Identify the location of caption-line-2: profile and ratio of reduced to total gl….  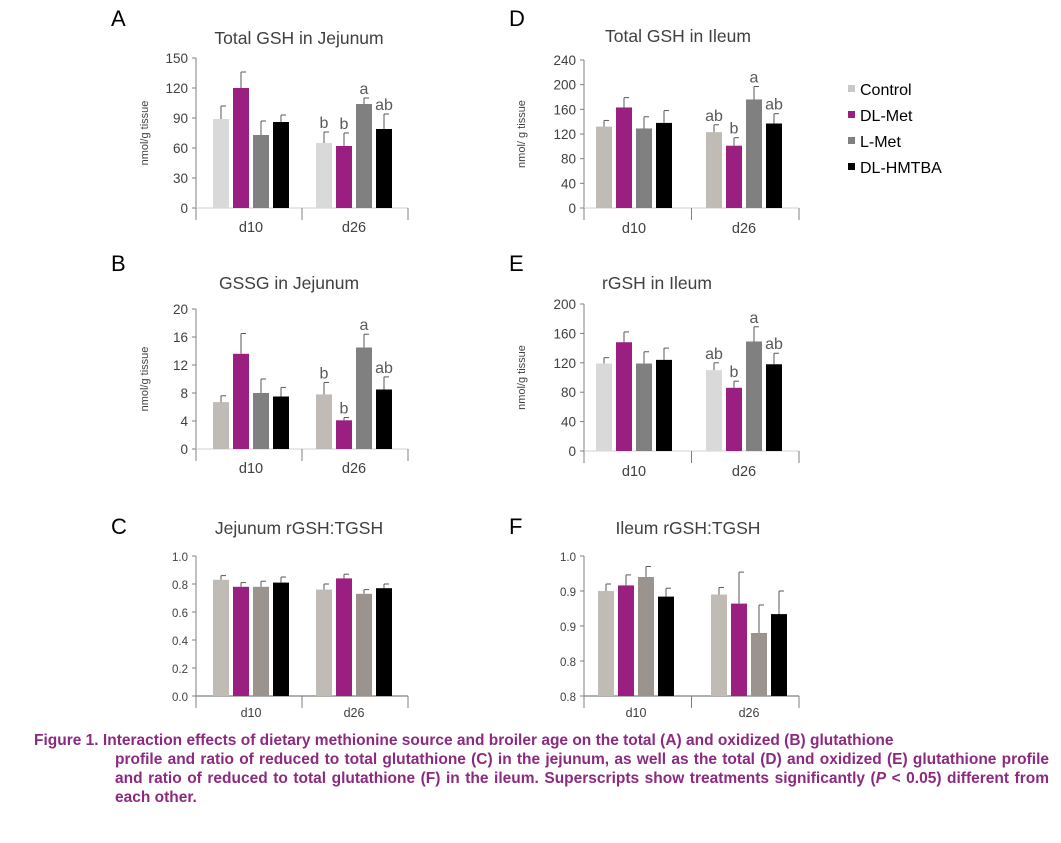
(582, 769).